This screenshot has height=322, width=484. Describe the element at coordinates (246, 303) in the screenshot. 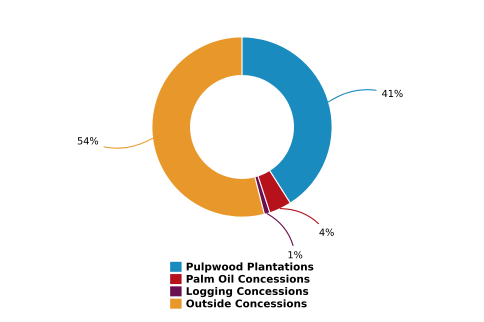

I see `legend-label: Outside Concessions` at that location.